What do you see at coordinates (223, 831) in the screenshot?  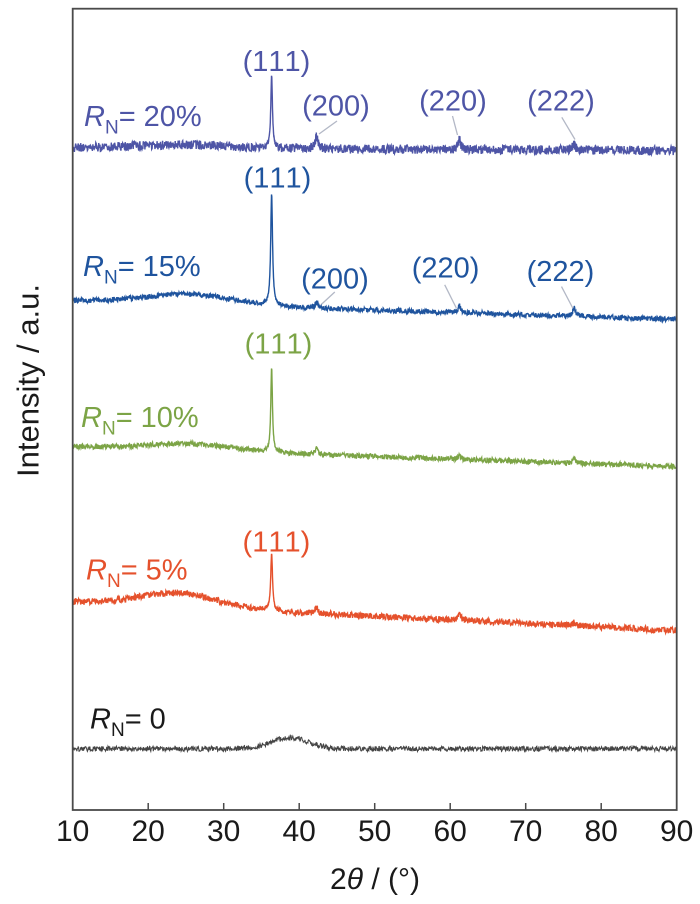 I see `svg-text: 30` at bounding box center [223, 831].